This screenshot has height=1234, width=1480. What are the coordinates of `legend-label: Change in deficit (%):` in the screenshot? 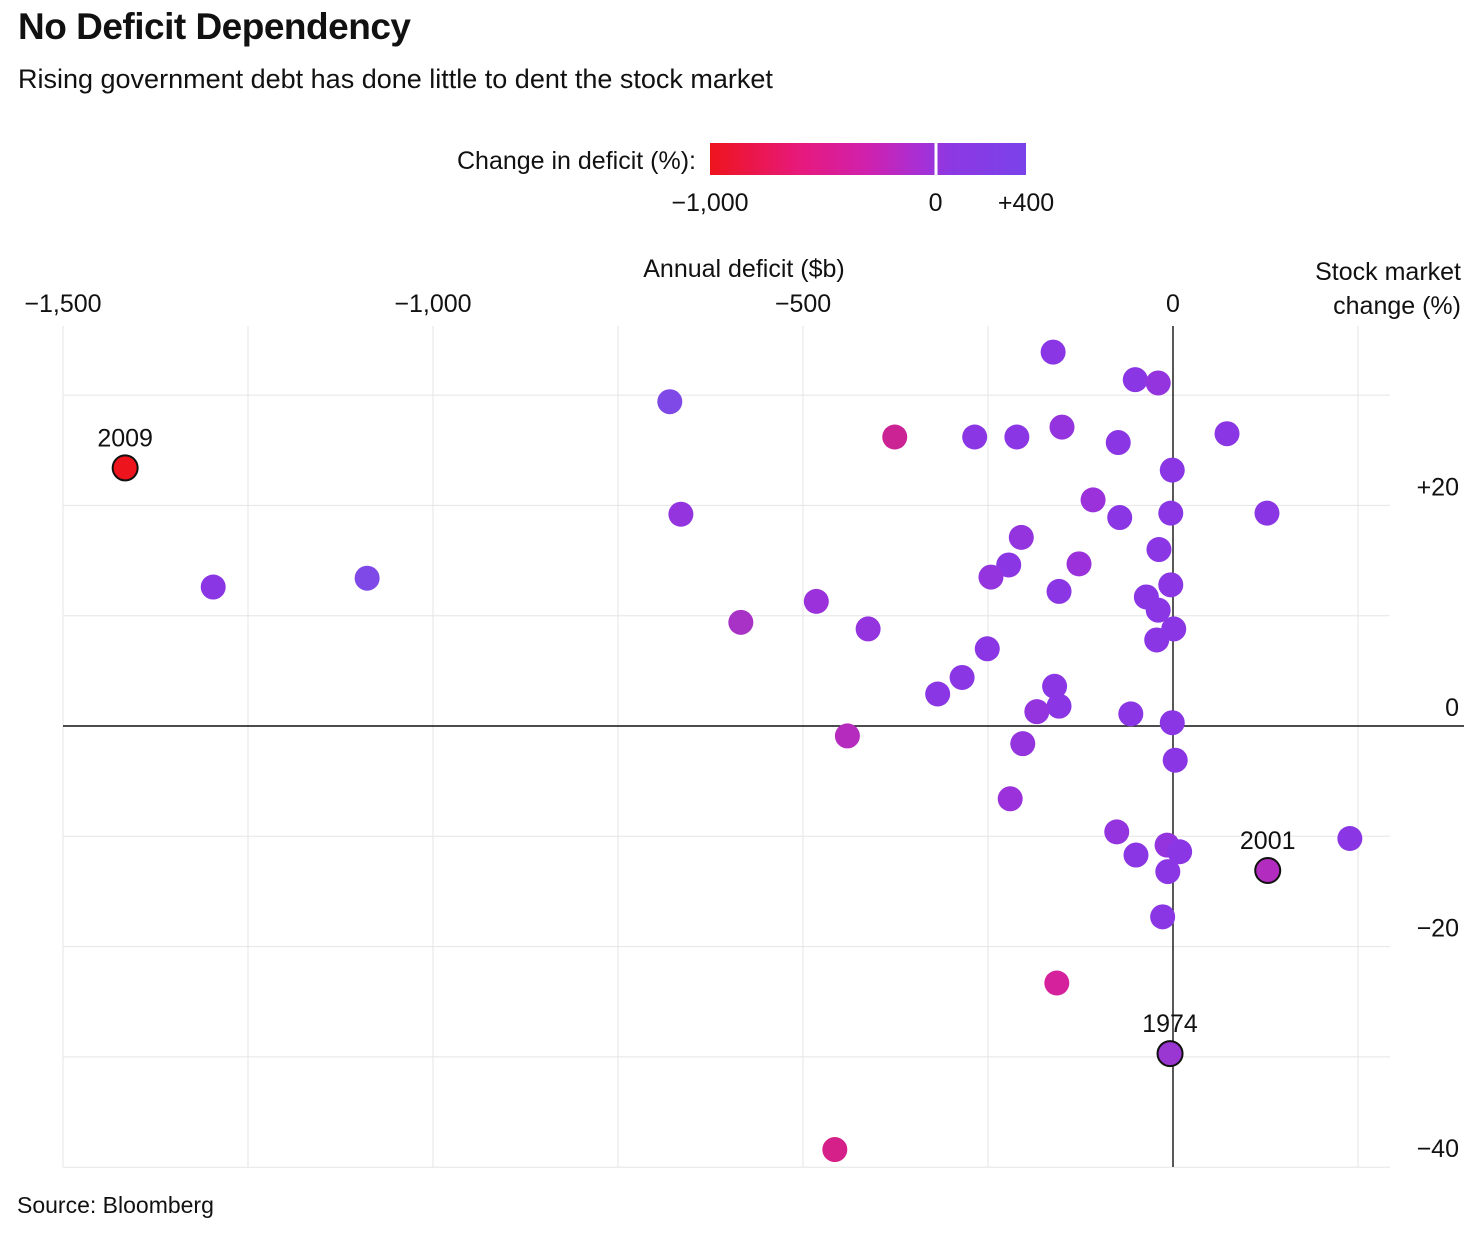 It's located at (576, 161).